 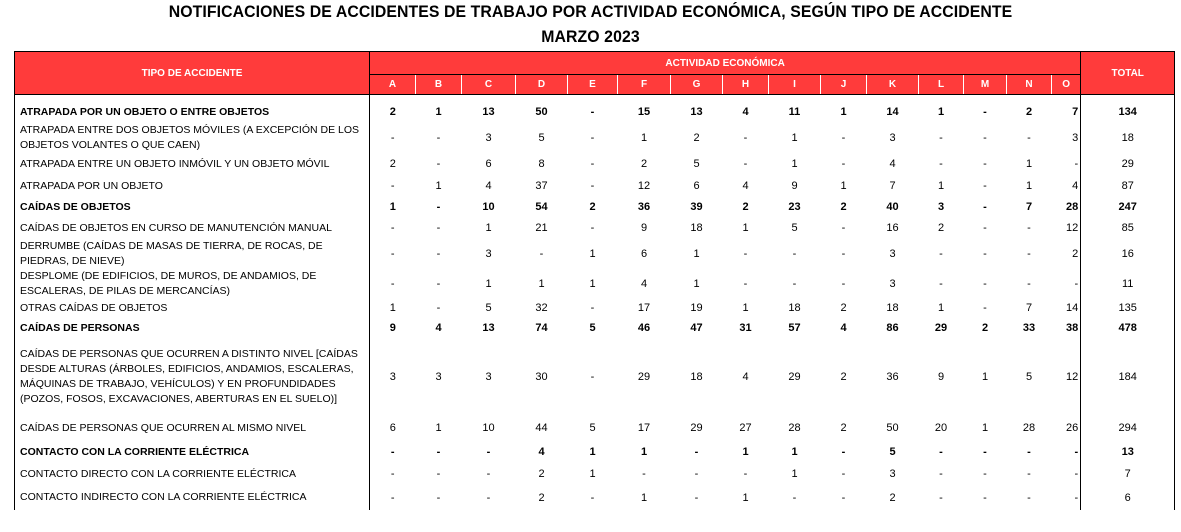 I want to click on cell-k: 50, so click(x=892, y=428).